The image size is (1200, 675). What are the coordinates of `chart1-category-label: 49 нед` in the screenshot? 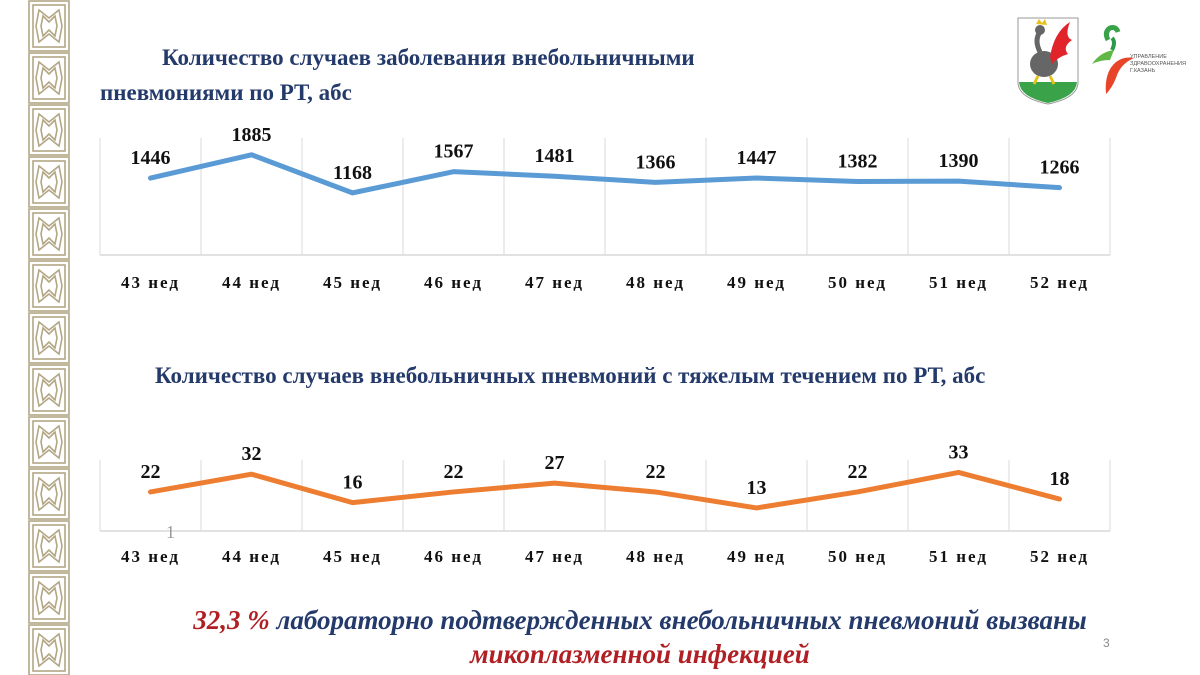 It's located at (756, 282).